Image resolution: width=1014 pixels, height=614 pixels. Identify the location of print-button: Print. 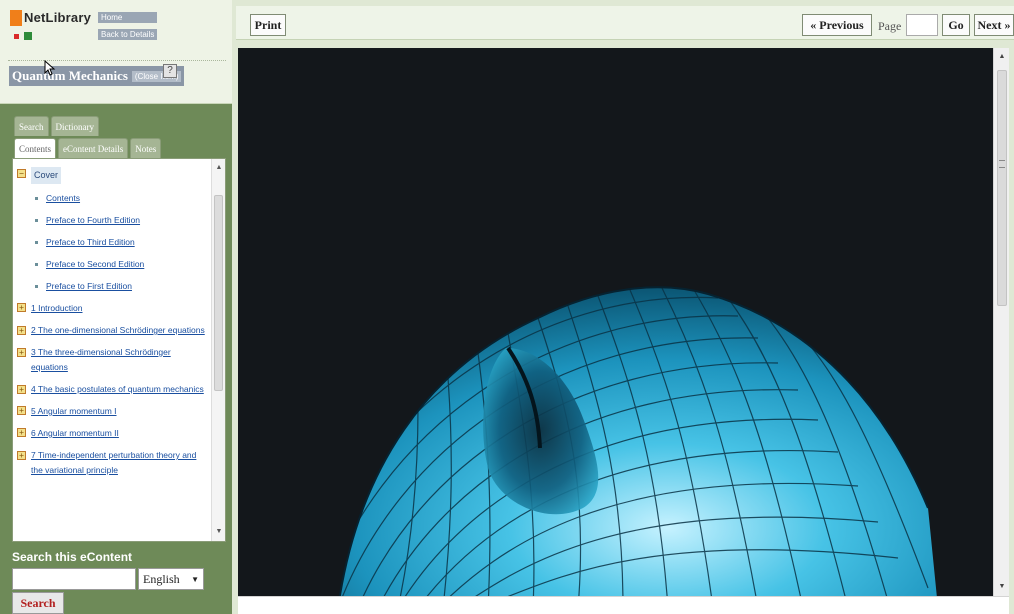
(268, 25).